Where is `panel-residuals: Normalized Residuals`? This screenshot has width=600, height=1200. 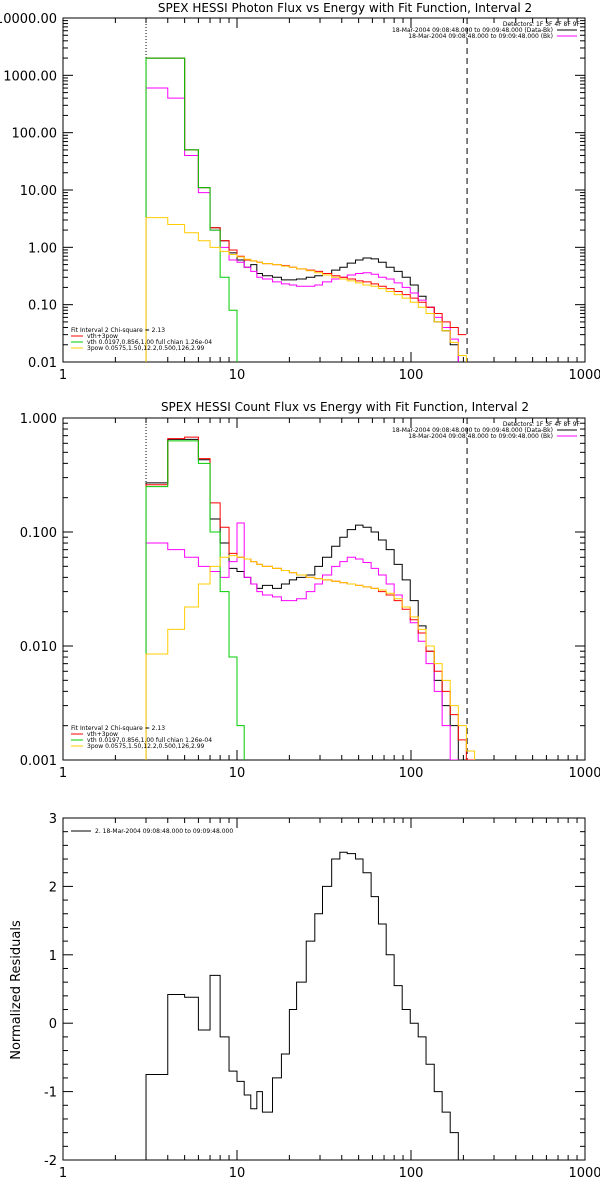
panel-residuals: Normalized Residuals is located at coordinates (16, 990).